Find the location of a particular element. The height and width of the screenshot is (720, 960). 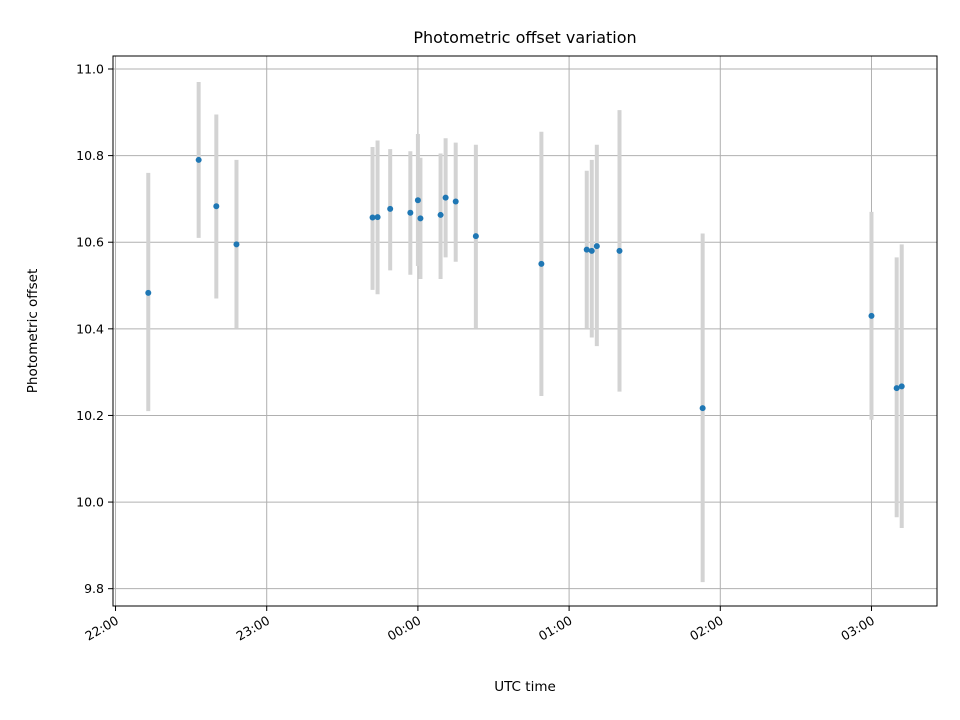

y-axis-ticks: 9.8 10.0 10.2 10.4 10.6 10.8 11.0 is located at coordinates (94, 328).